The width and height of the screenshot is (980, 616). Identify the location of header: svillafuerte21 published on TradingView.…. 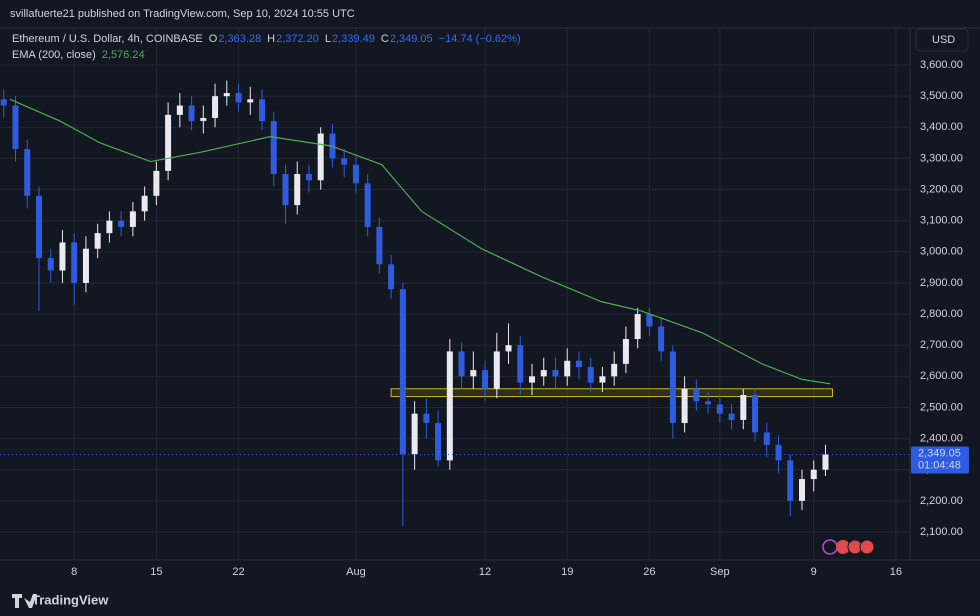
(182, 14).